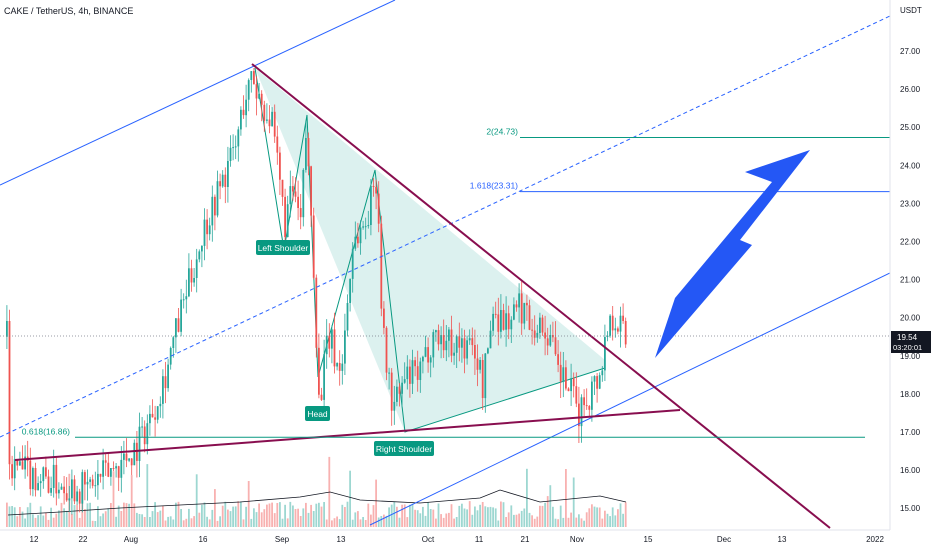  I want to click on target-arrow, so click(732, 254).